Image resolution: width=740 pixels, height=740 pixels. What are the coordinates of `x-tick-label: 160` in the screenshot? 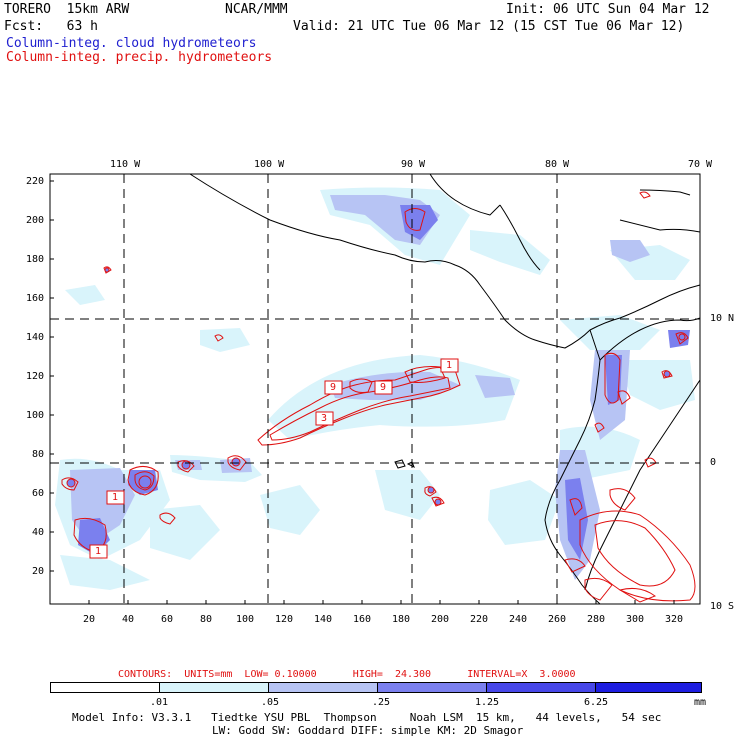 It's located at (362, 619).